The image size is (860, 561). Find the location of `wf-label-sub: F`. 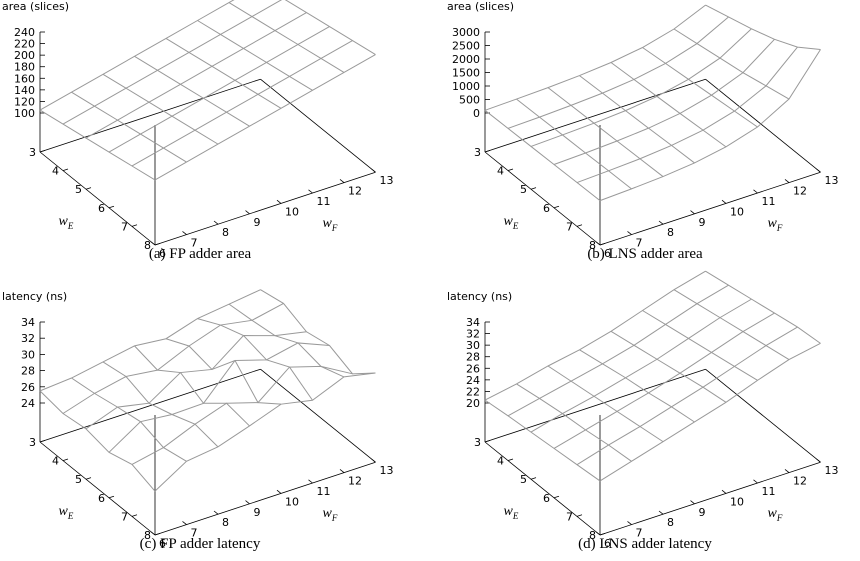

wf-label-sub: F is located at coordinates (334, 228).